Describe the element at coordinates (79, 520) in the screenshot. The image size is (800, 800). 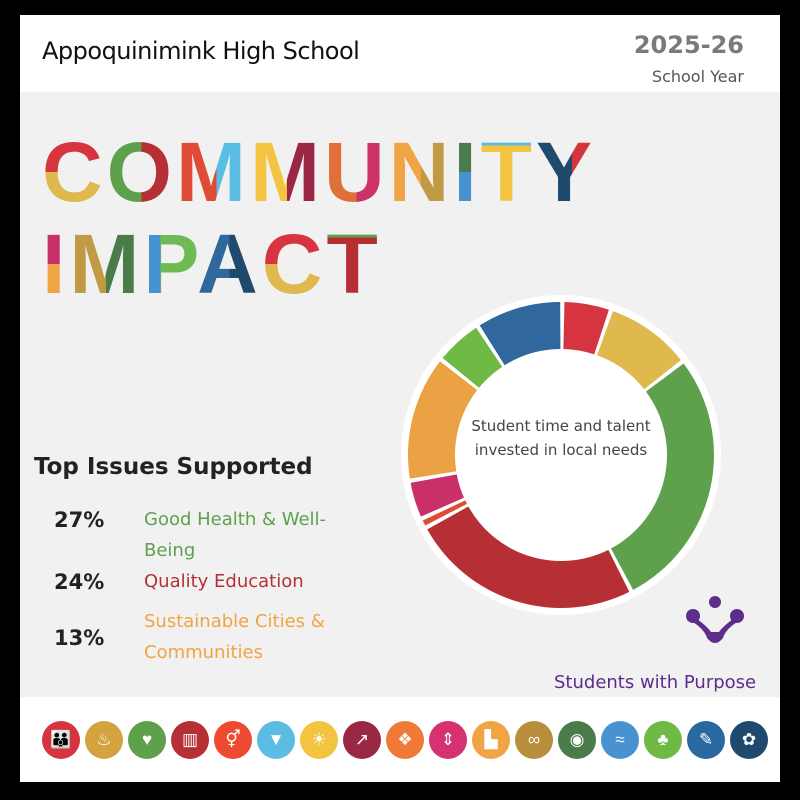
I see `issue-percent: 27%` at that location.